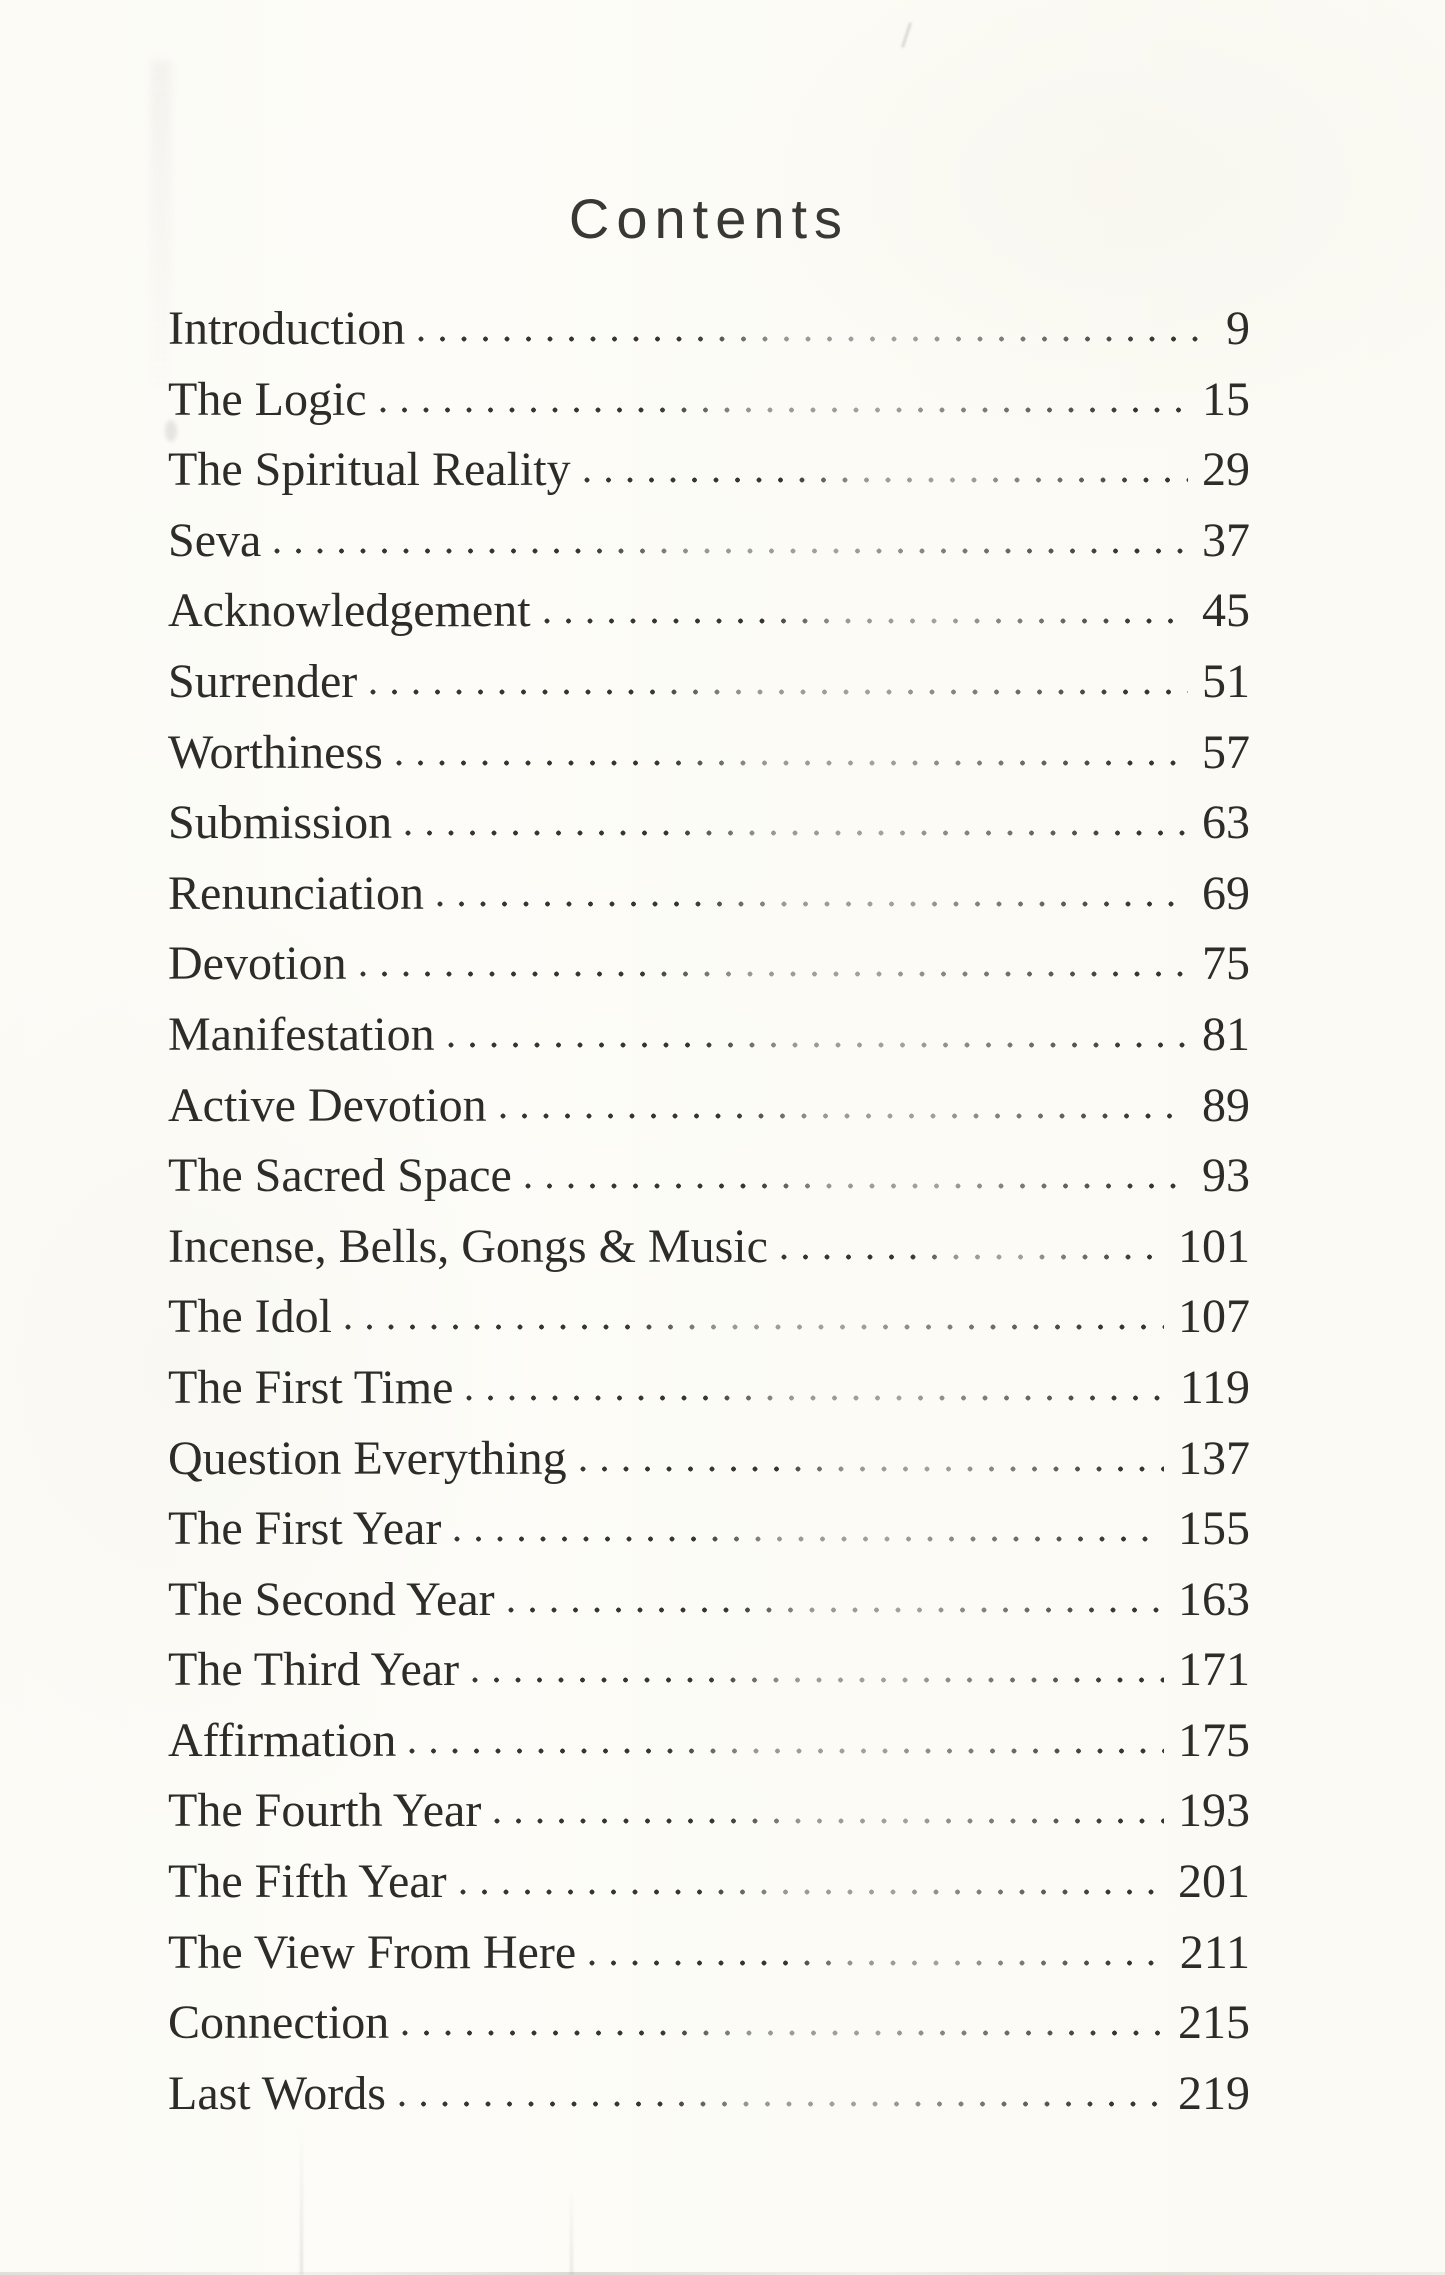 Image resolution: width=1445 pixels, height=2275 pixels. What do you see at coordinates (709, 1035) in the screenshot?
I see `toc-row: Manifestation 81` at bounding box center [709, 1035].